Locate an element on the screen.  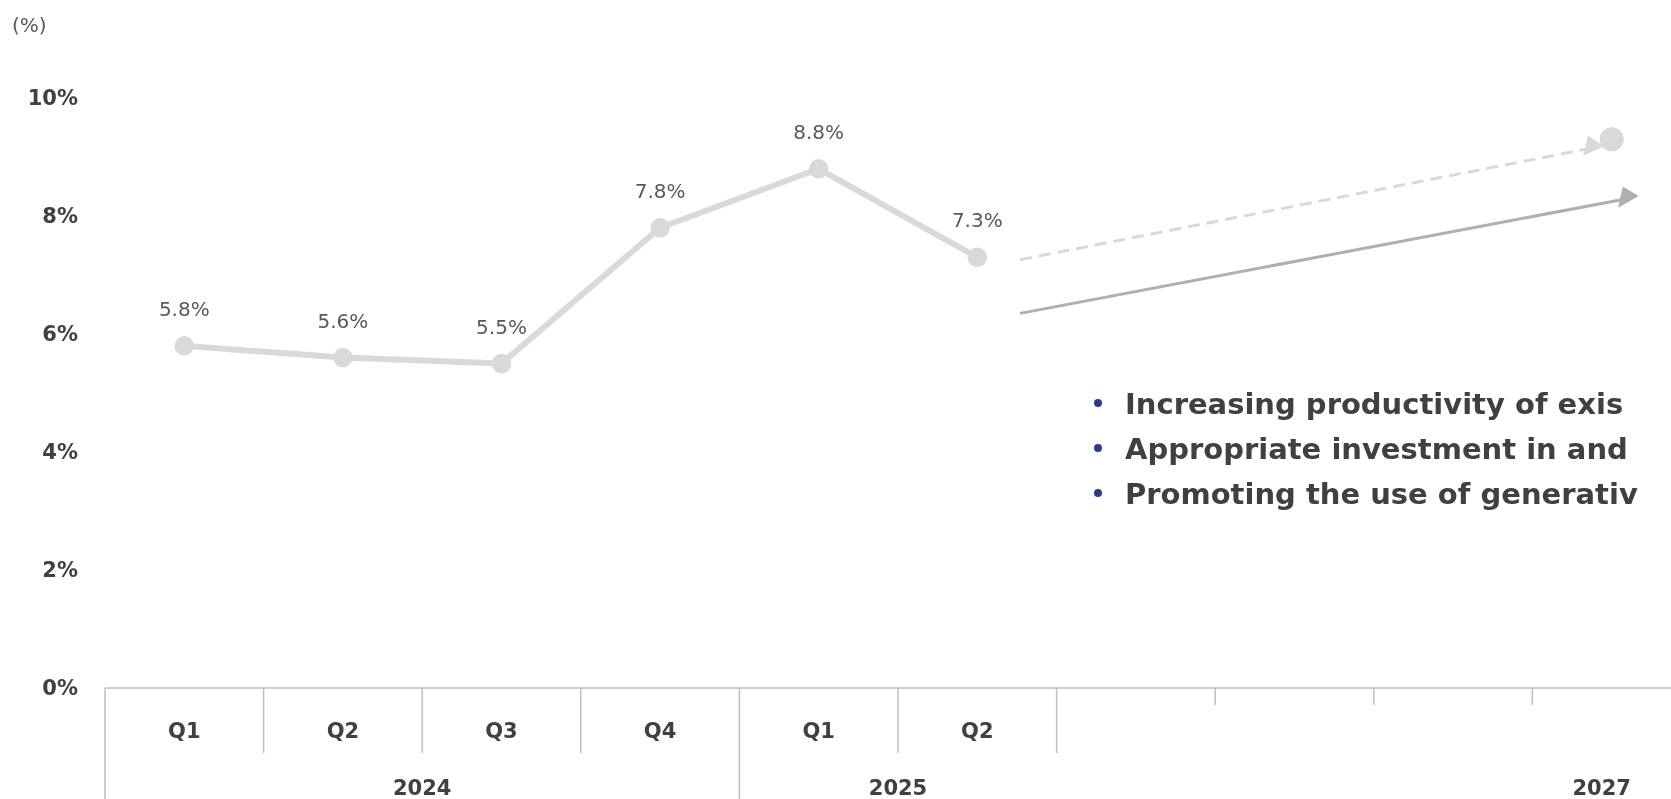
y-tick-label: 0% is located at coordinates (60, 688).